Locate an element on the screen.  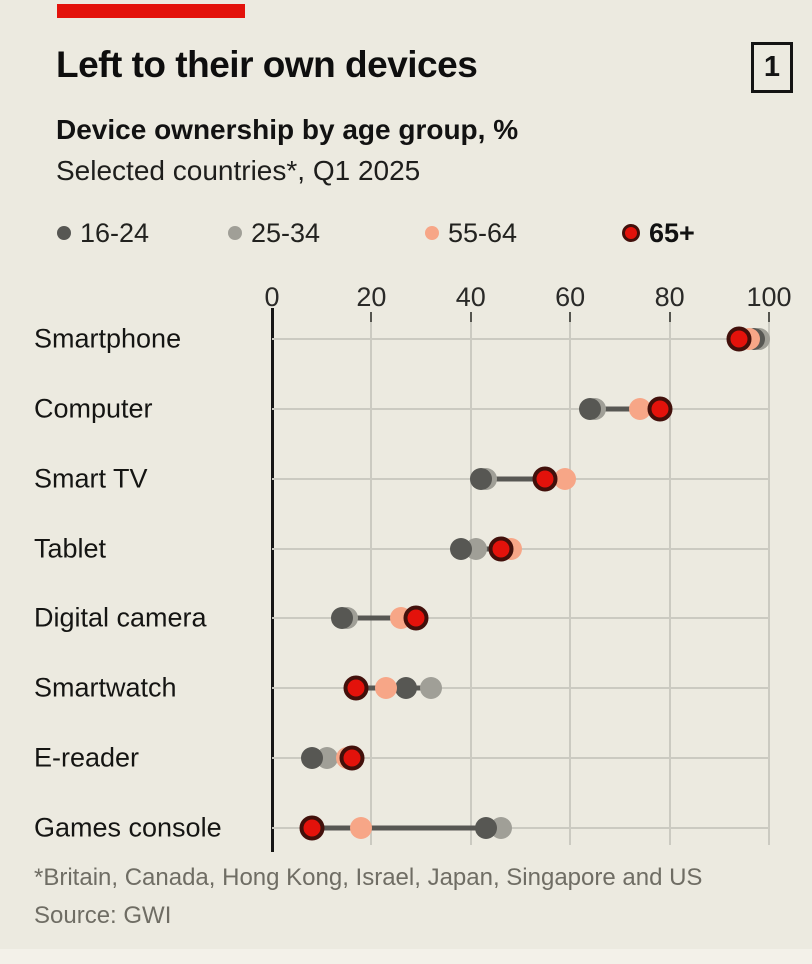
data-point-65plus-smart-tv is located at coordinates (545, 479).